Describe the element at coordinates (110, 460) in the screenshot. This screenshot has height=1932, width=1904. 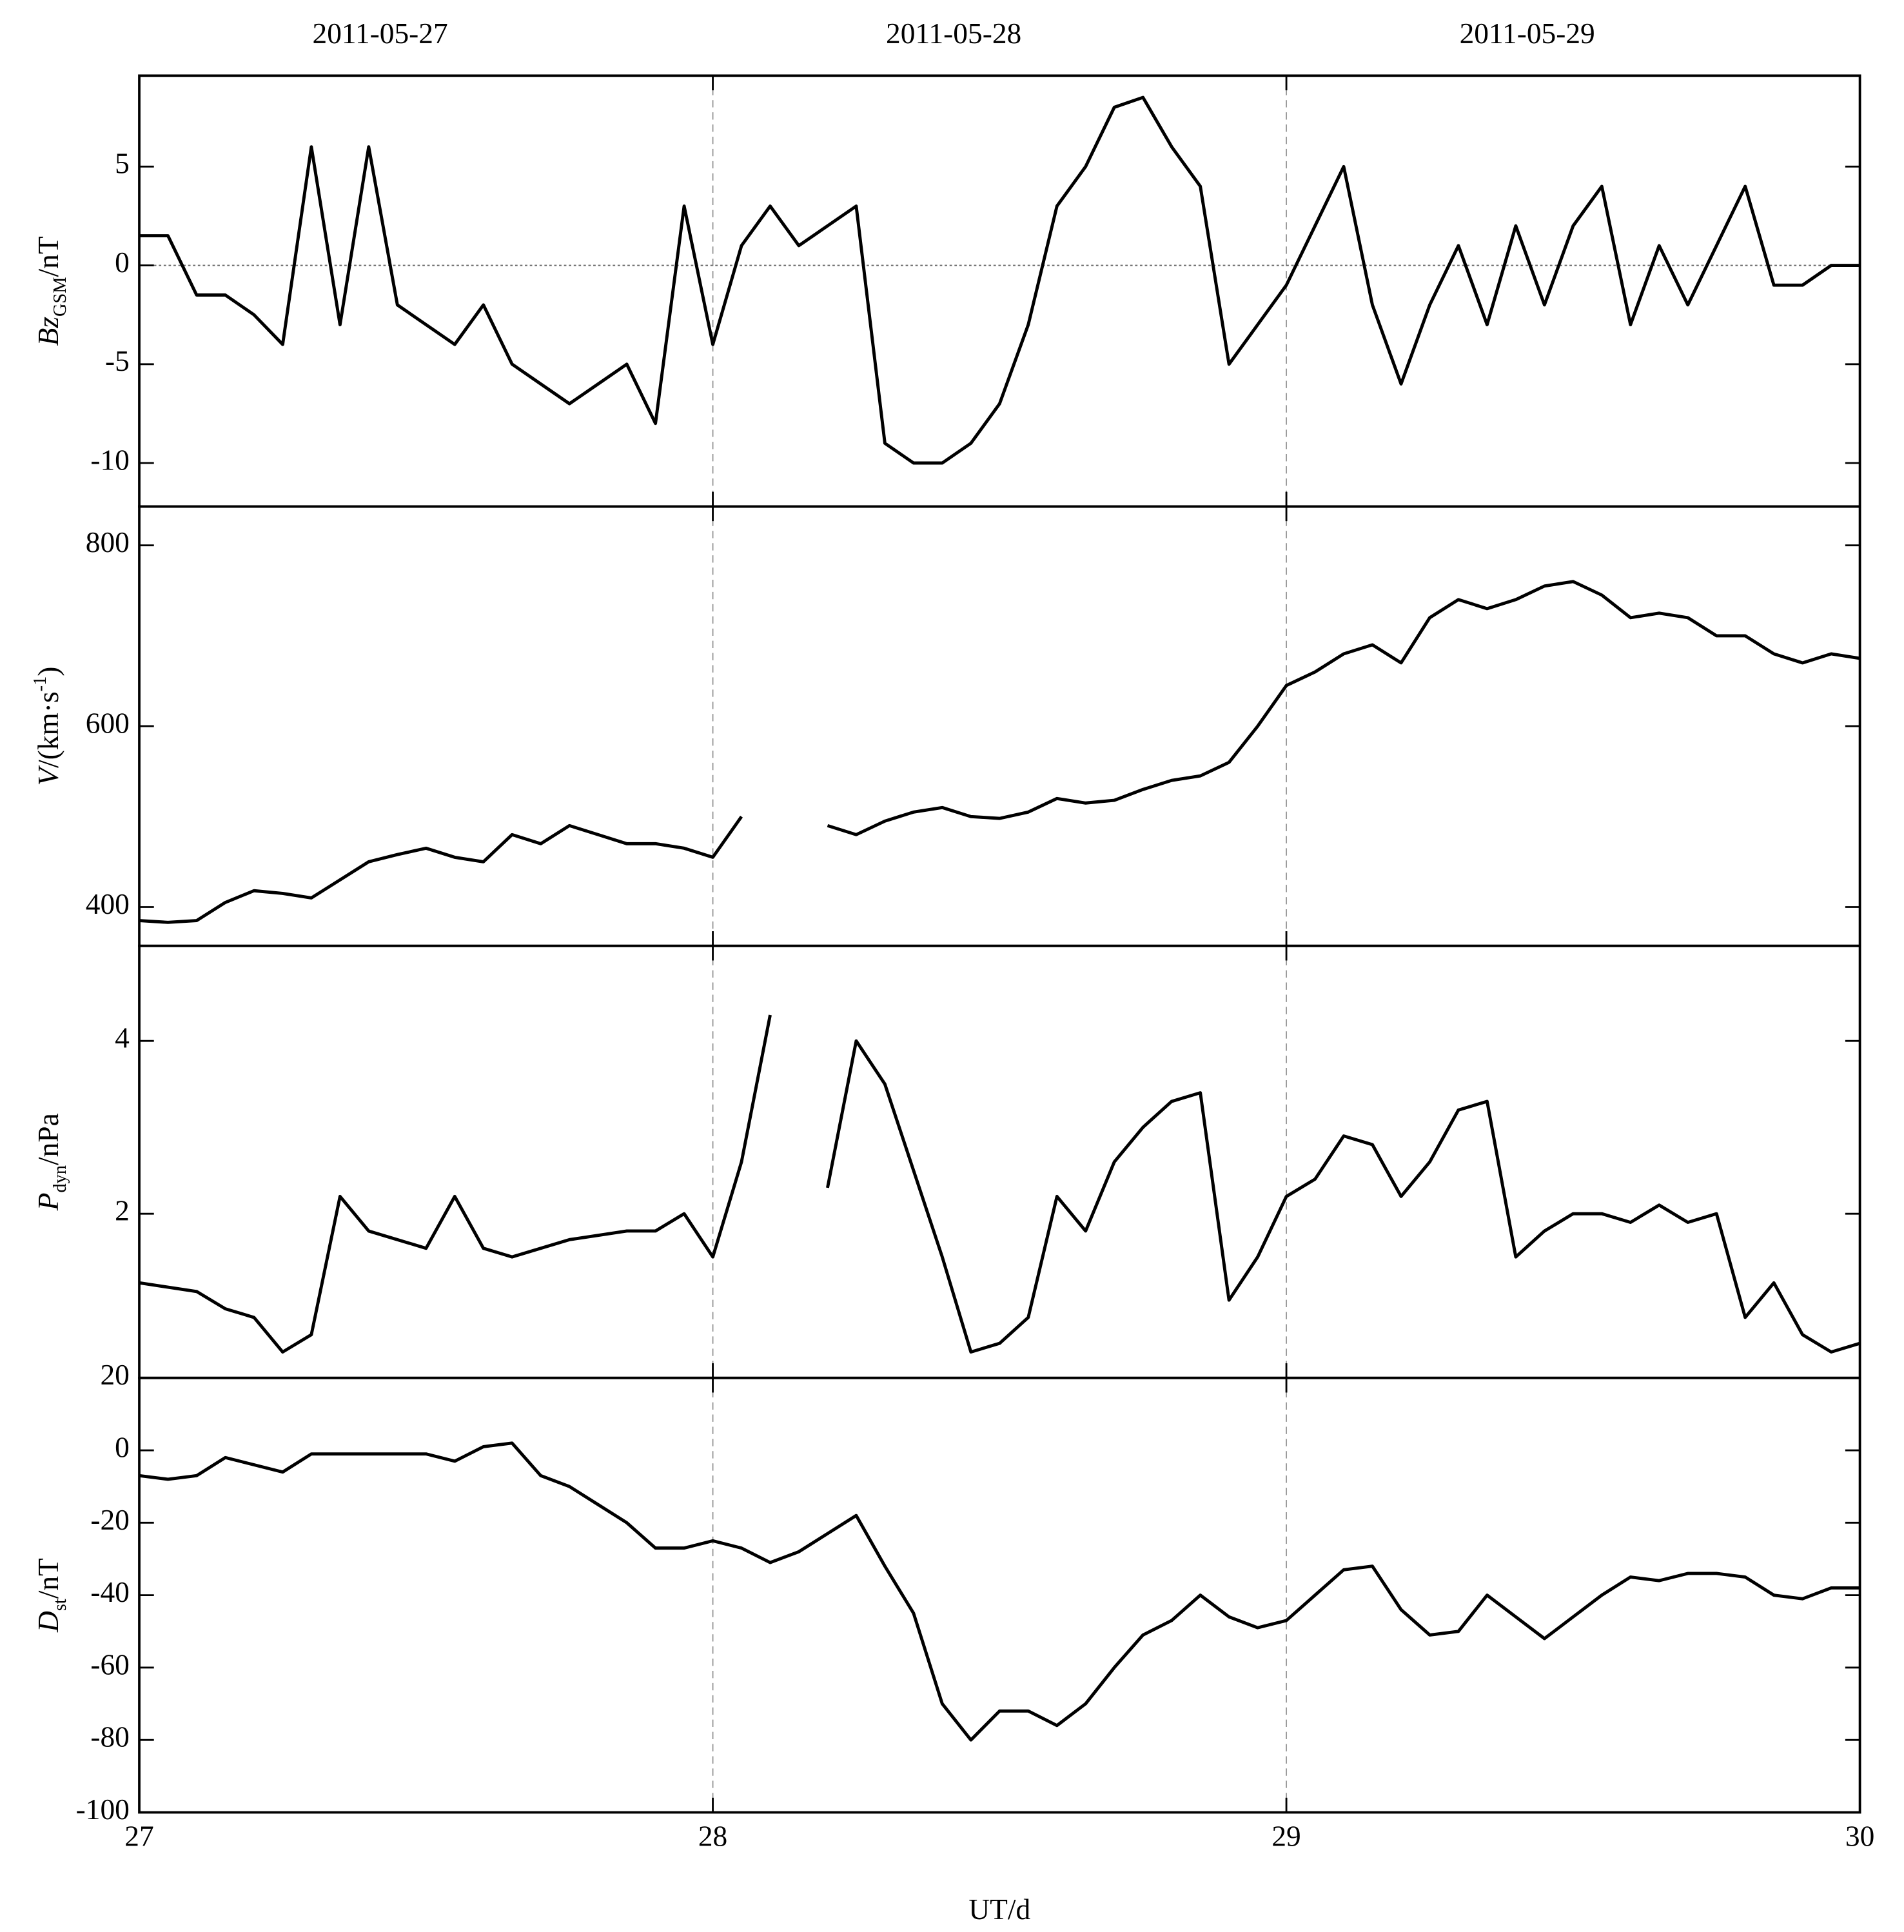
I see `y-tick-label: -10` at that location.